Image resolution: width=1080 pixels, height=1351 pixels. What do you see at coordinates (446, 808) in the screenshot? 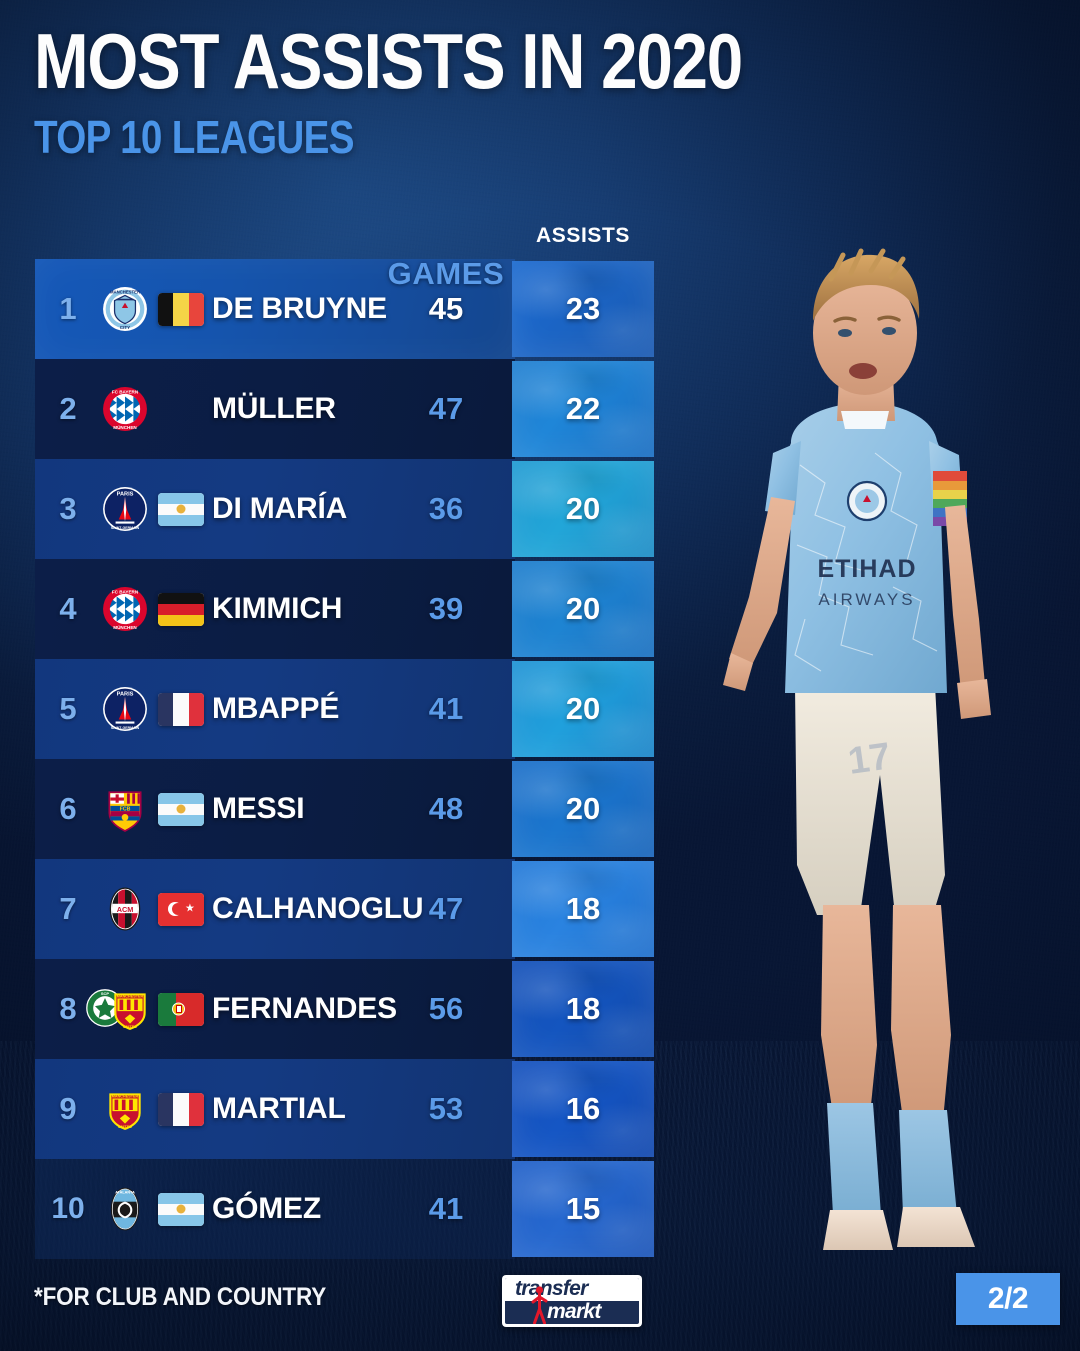
I see `games-value: 48` at bounding box center [446, 808].